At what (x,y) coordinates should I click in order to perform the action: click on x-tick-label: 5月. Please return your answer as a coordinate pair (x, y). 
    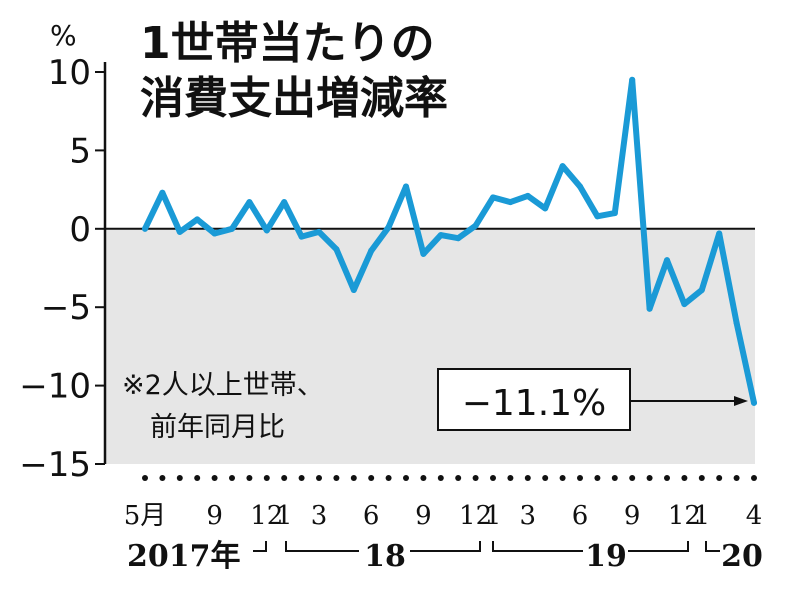
    Looking at the image, I should click on (145, 516).